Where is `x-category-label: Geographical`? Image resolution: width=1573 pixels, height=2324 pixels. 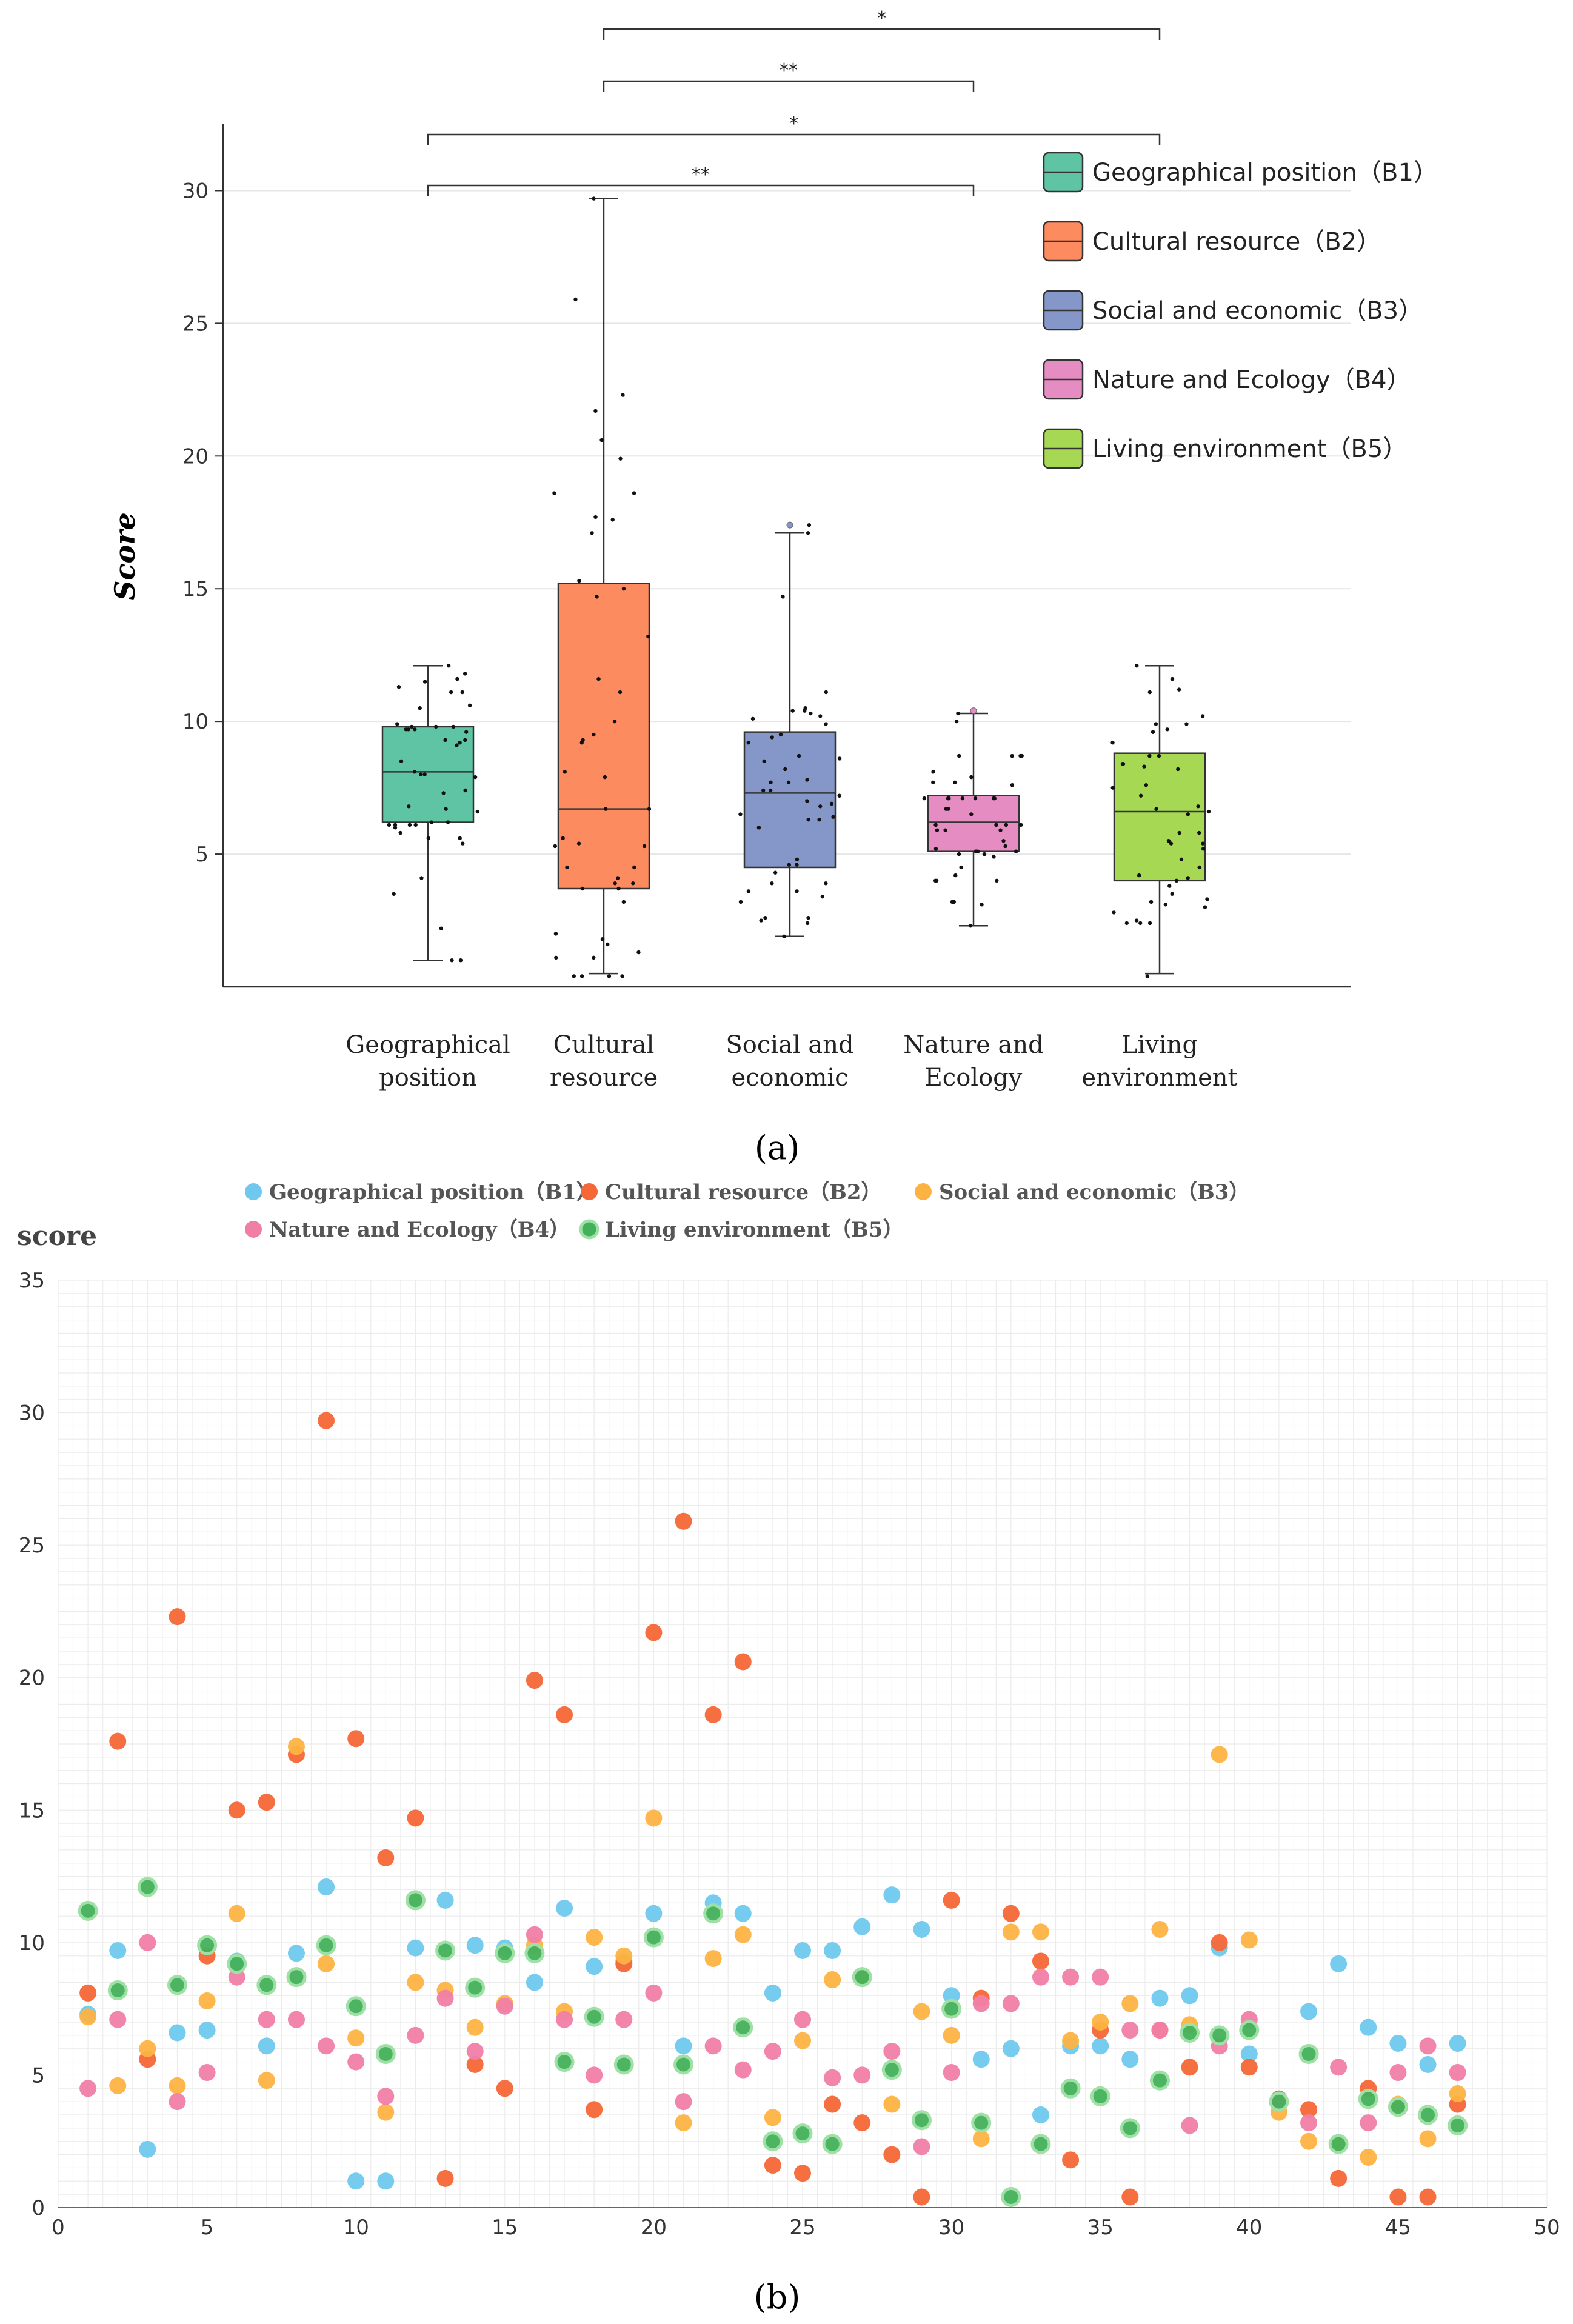
x-category-label: Geographical is located at coordinates (428, 1045).